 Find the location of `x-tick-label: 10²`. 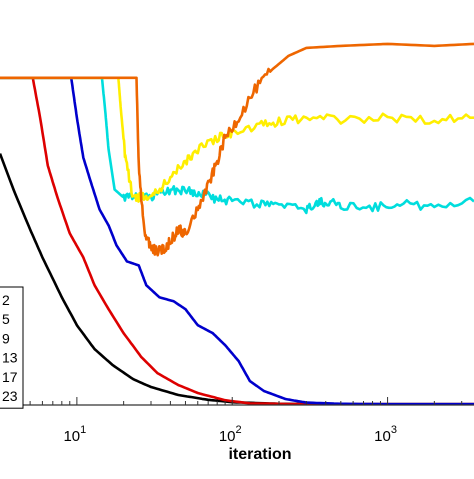

x-tick-label: 10² is located at coordinates (230, 434).